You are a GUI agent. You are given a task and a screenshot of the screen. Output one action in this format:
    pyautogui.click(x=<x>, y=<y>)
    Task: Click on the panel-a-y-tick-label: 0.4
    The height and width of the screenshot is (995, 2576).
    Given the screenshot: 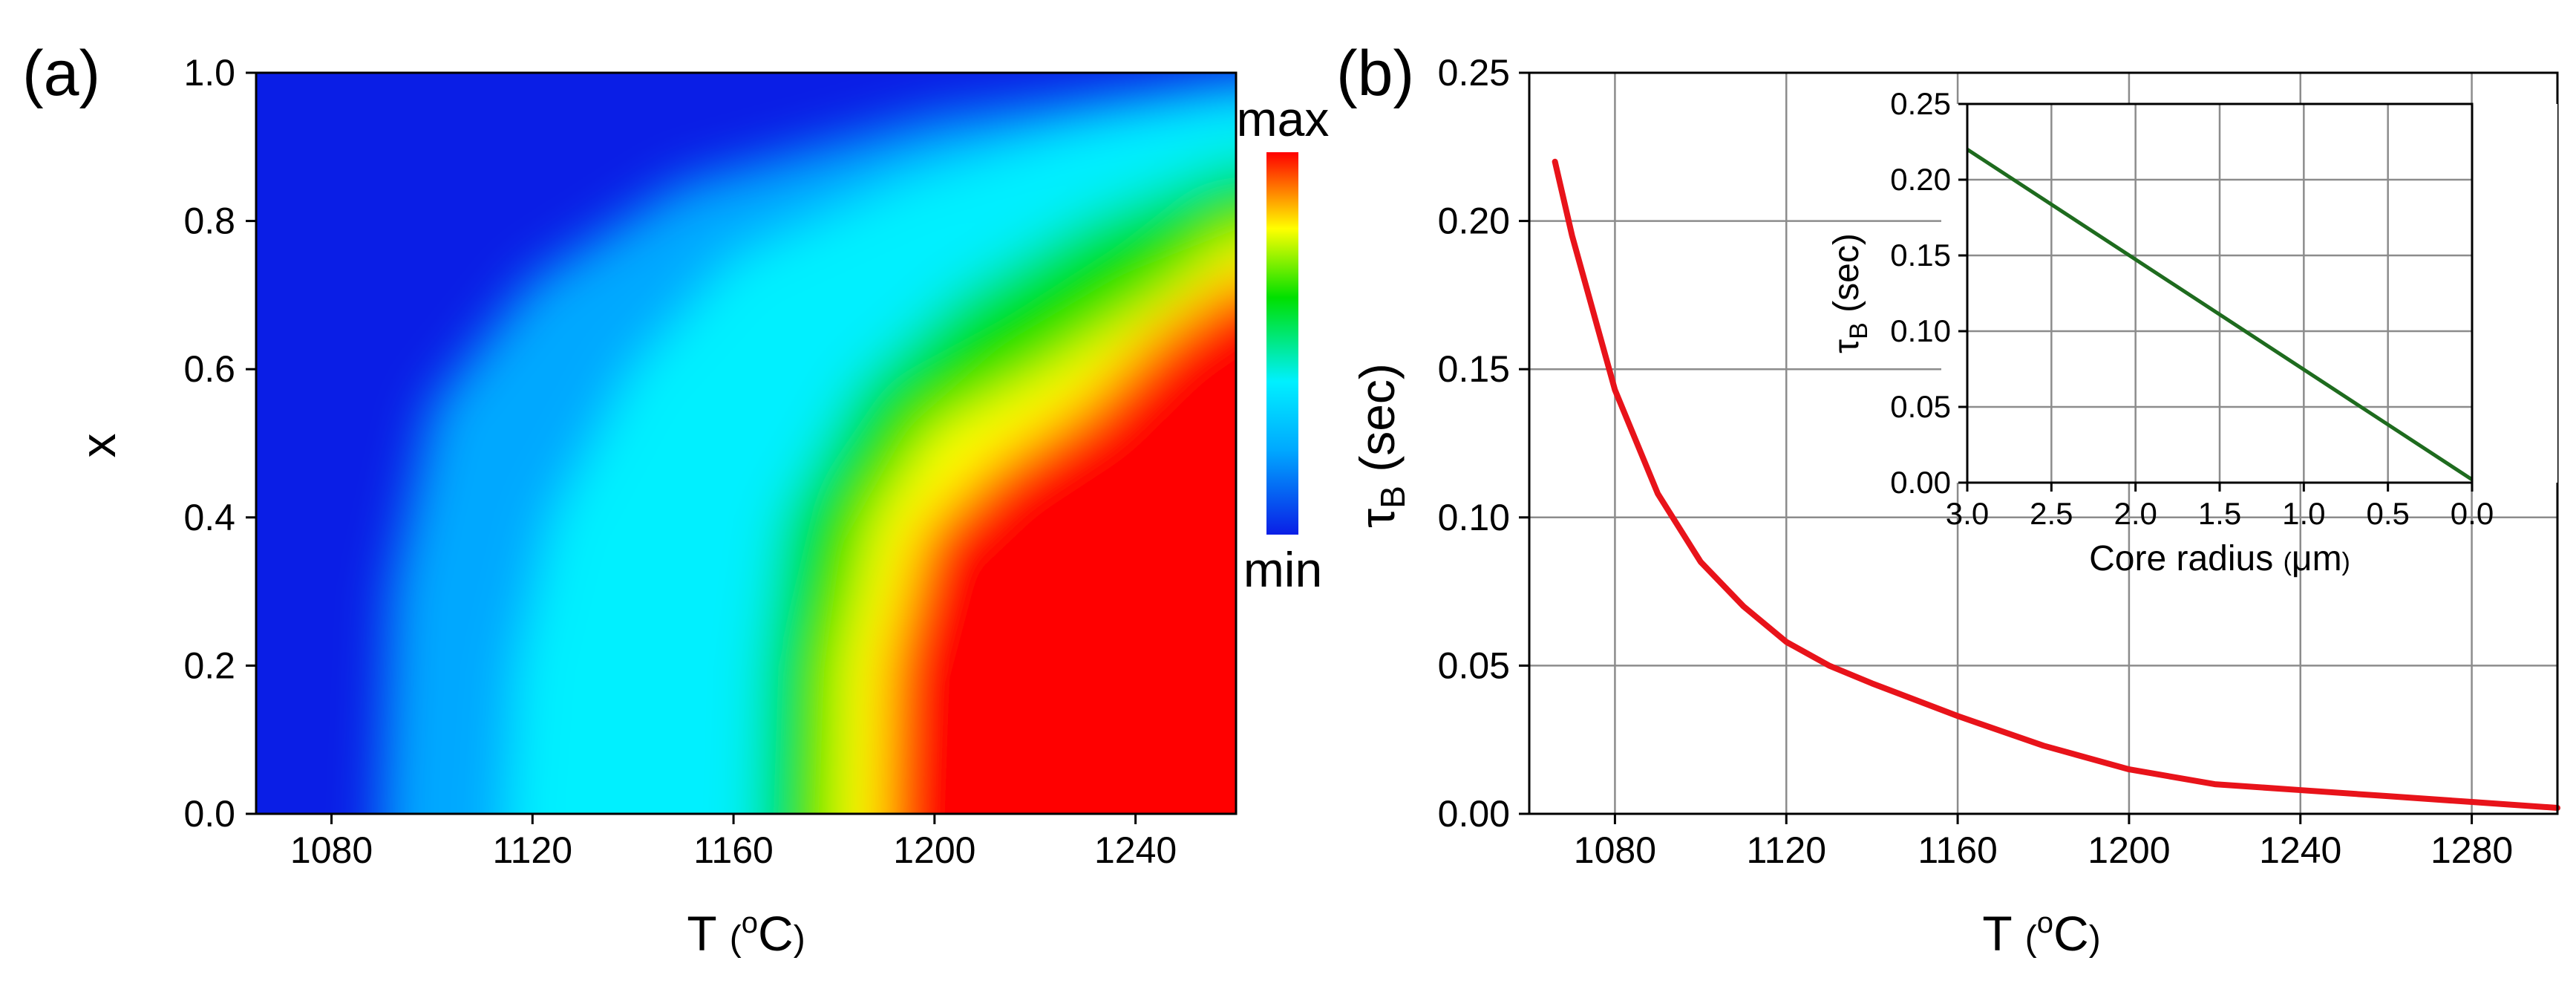 What is the action you would take?
    pyautogui.click(x=209, y=517)
    